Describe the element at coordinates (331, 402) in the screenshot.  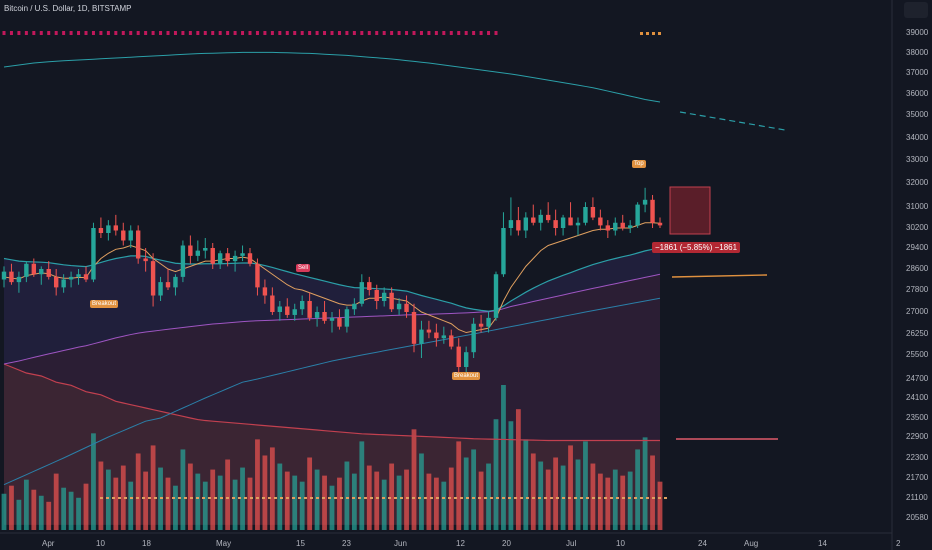
I see `sma-200-line` at that location.